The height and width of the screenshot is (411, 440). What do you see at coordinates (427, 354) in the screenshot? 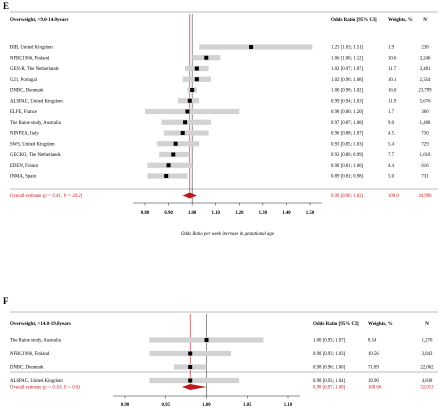
I see `n-text: 3,843` at bounding box center [427, 354].